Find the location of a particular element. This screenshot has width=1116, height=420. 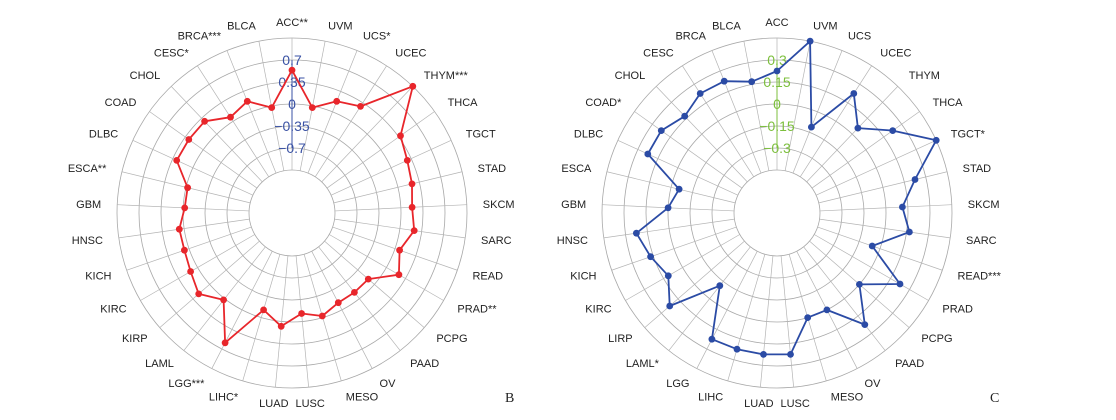

category-label: UCS is located at coordinates (859, 37).